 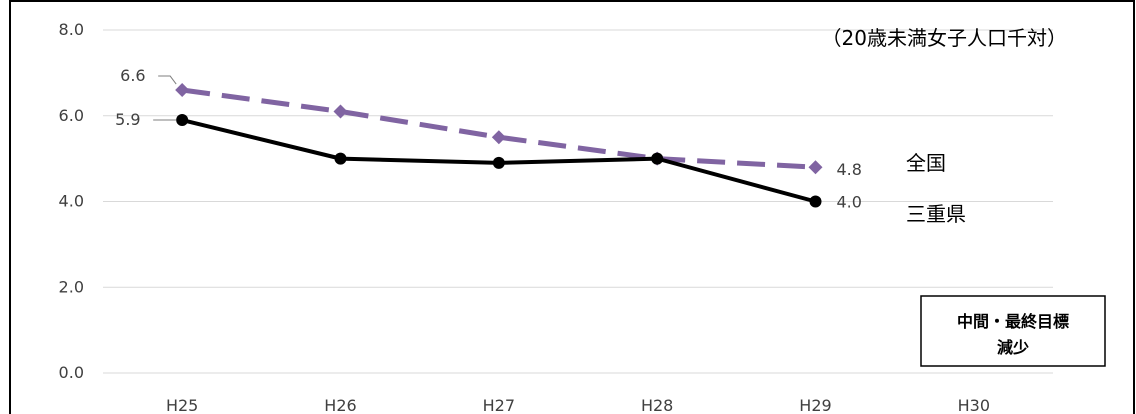 What do you see at coordinates (132, 75) in the screenshot?
I see `data-label-national-first: 6.6` at bounding box center [132, 75].